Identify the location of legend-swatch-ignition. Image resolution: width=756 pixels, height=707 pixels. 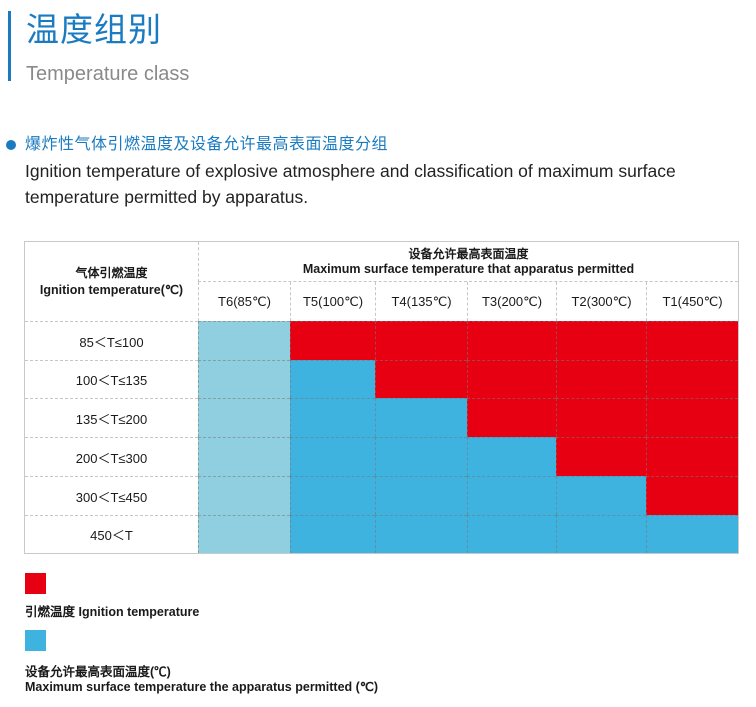
(35, 583).